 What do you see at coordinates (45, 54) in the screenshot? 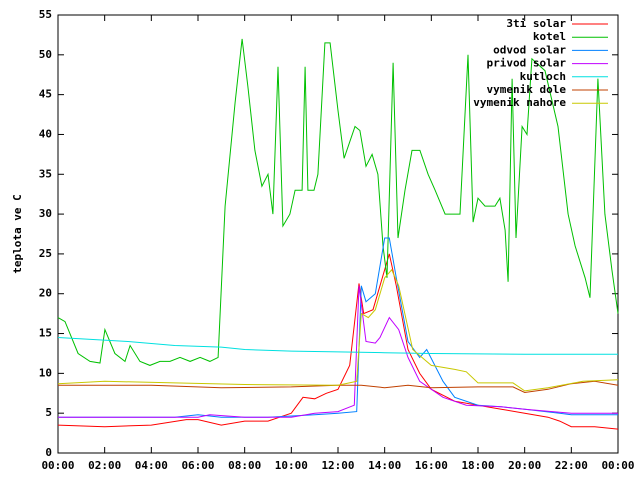
I see `y-tick-label: 50` at bounding box center [45, 54].